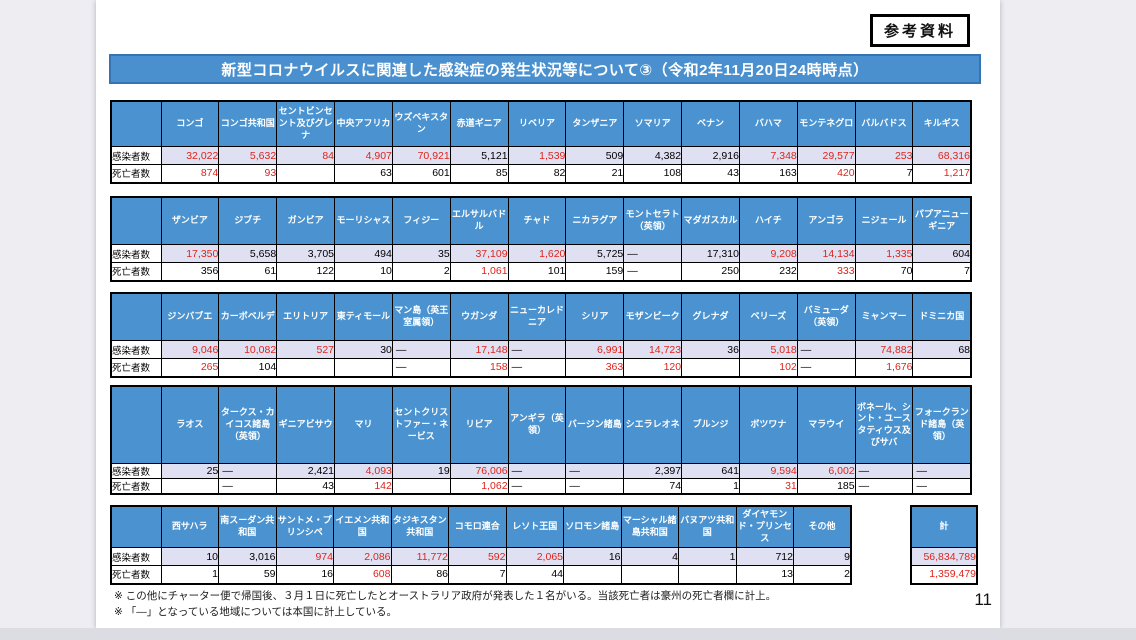 This screenshot has width=1136, height=640. What do you see at coordinates (884, 367) in the screenshot?
I see `deaths-cell: 1,676` at bounding box center [884, 367].